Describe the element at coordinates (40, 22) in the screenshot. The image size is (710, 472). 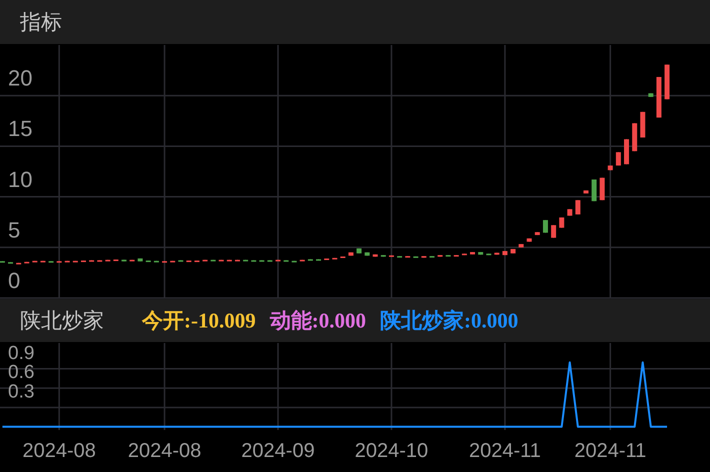
I see `chart-title: 指标` at that location.